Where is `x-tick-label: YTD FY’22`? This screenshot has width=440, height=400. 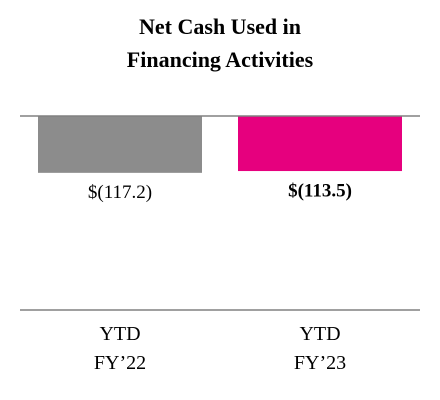 x-tick-label: YTD FY’22 is located at coordinates (120, 348).